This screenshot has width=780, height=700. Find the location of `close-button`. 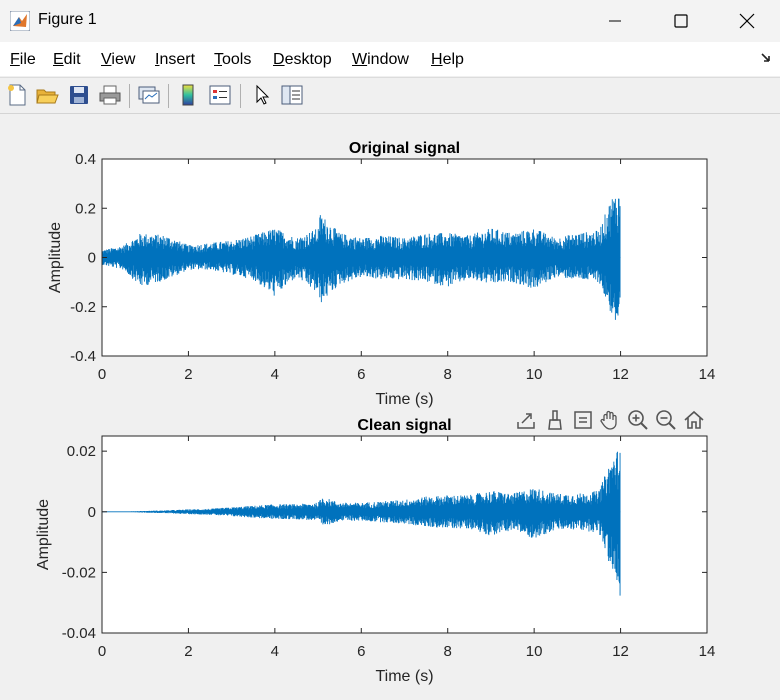

close-button is located at coordinates (747, 21).